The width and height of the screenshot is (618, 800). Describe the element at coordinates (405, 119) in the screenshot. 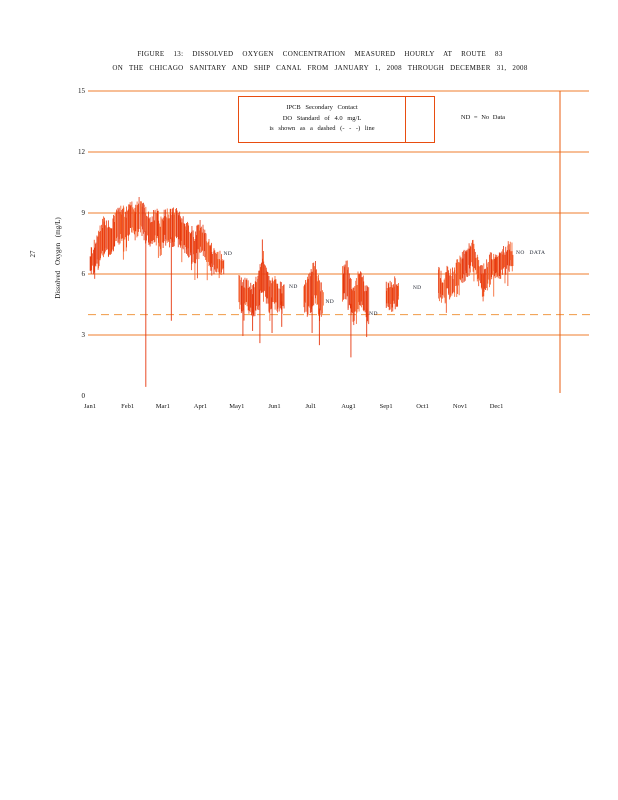

I see `legend-box-divider` at that location.